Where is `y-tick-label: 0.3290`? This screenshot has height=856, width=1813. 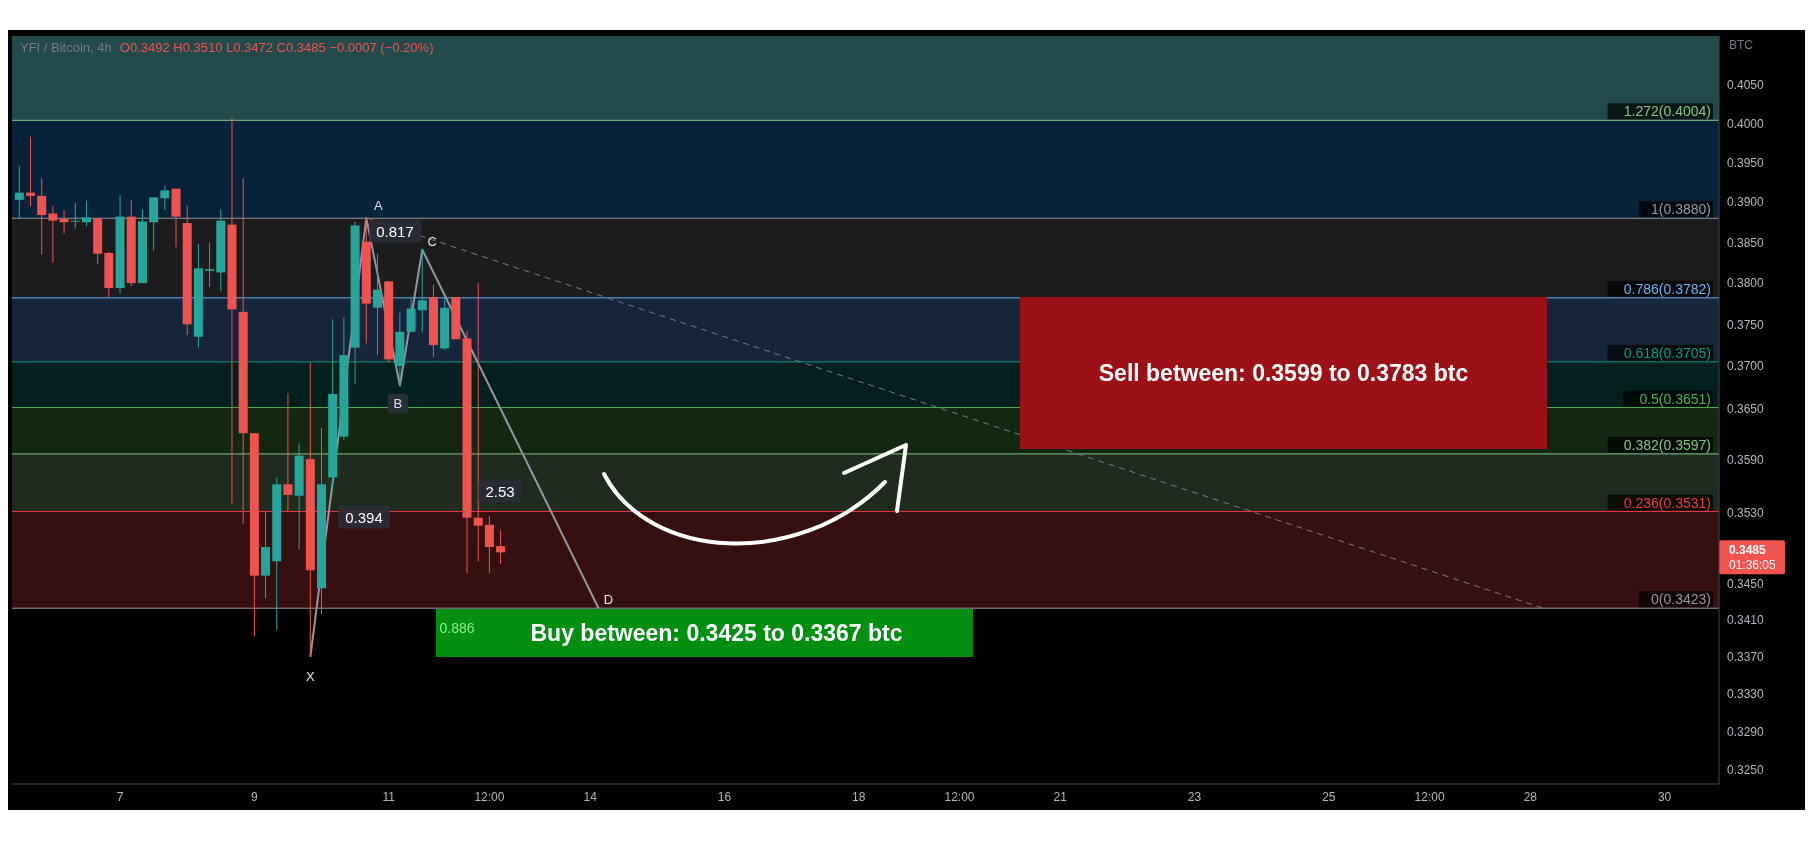 y-tick-label: 0.3290 is located at coordinates (1746, 731).